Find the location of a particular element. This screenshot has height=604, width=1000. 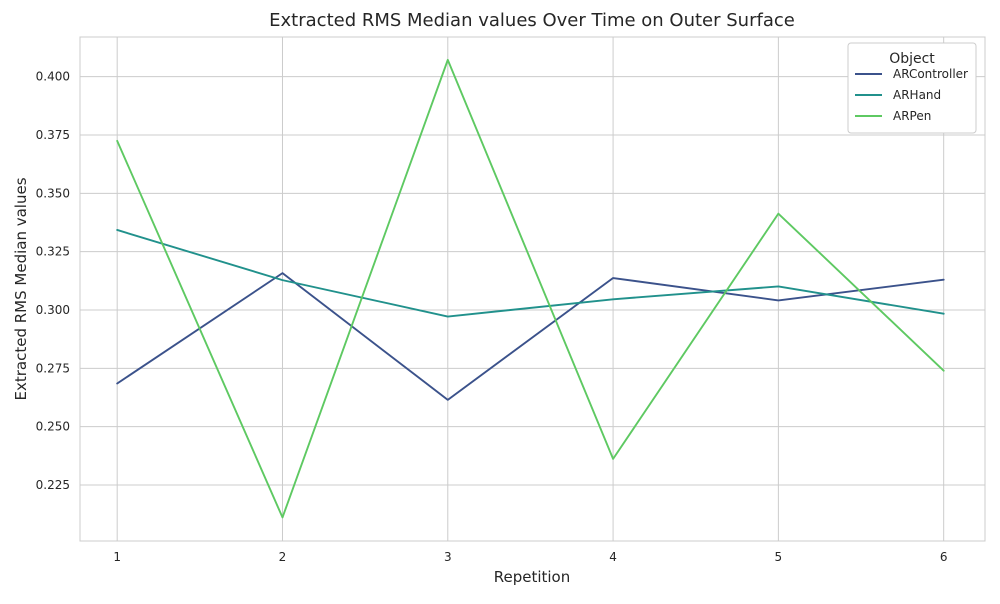

legend: Object ARController ARHand ARPen is located at coordinates (912, 88).